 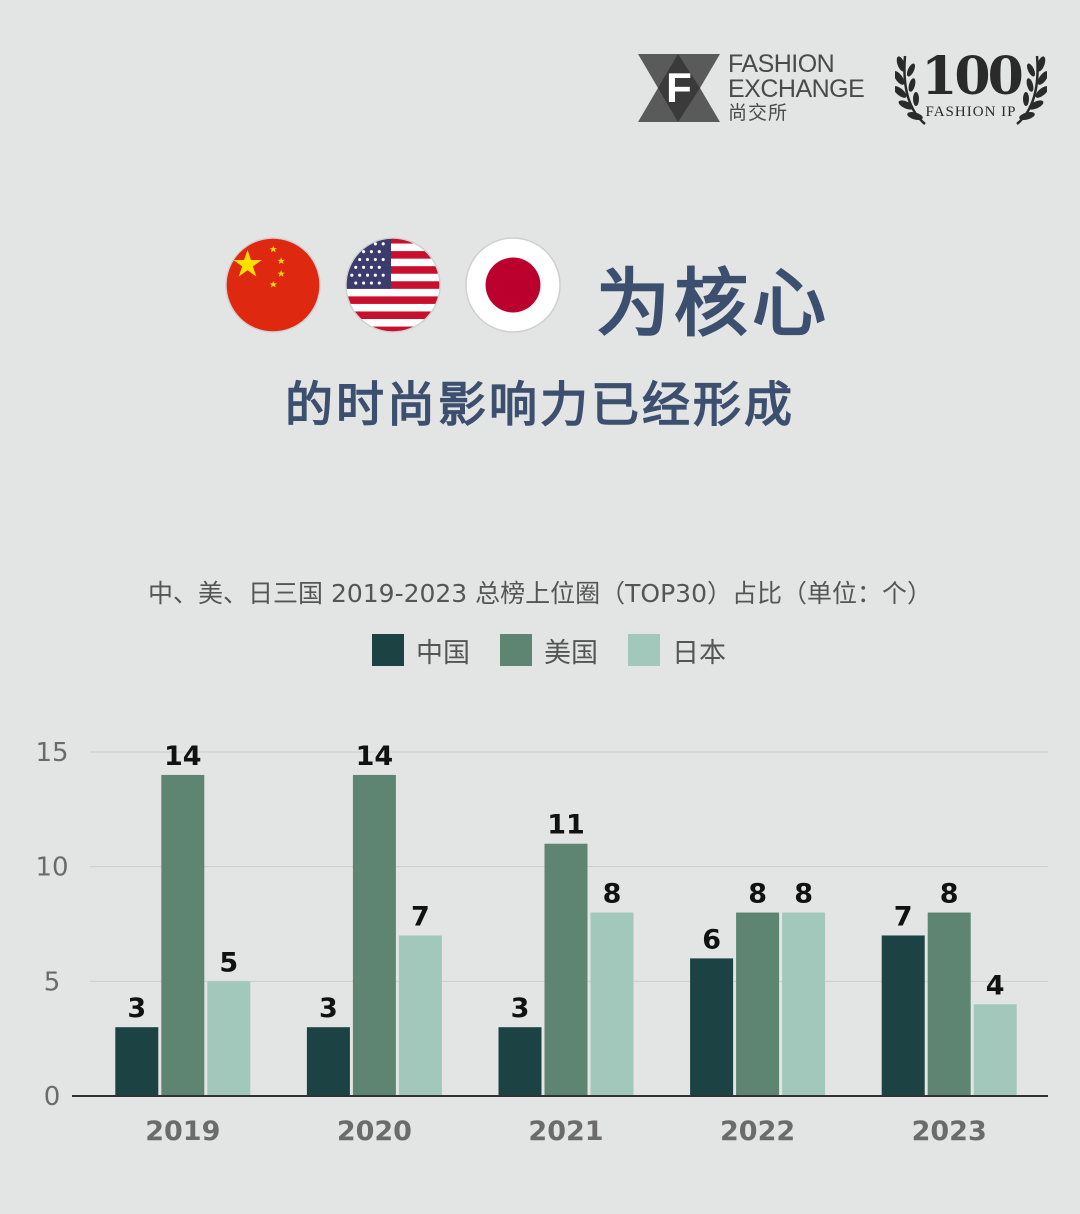 I want to click on legend-item-china: 中国, so click(x=421, y=650).